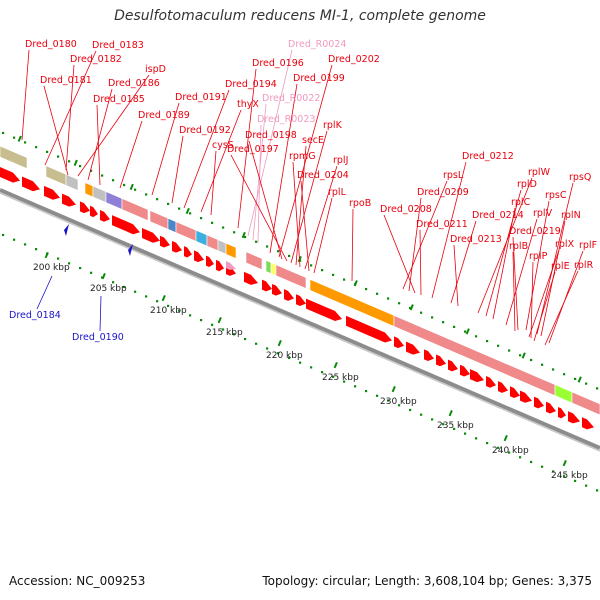 The image size is (600, 600). What do you see at coordinates (584, 265) in the screenshot?
I see `gene-label: rplR` at bounding box center [584, 265].